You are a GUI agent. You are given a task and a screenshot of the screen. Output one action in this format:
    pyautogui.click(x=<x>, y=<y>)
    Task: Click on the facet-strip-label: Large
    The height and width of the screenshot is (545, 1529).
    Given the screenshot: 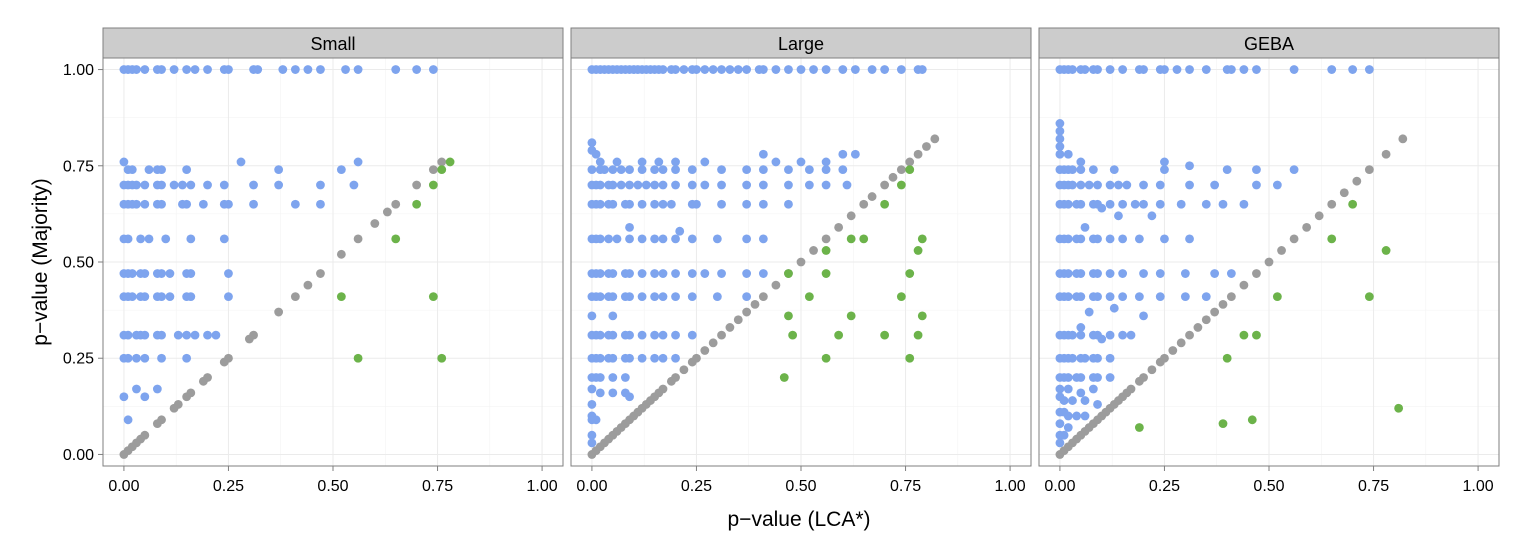 What is the action you would take?
    pyautogui.click(x=801, y=44)
    